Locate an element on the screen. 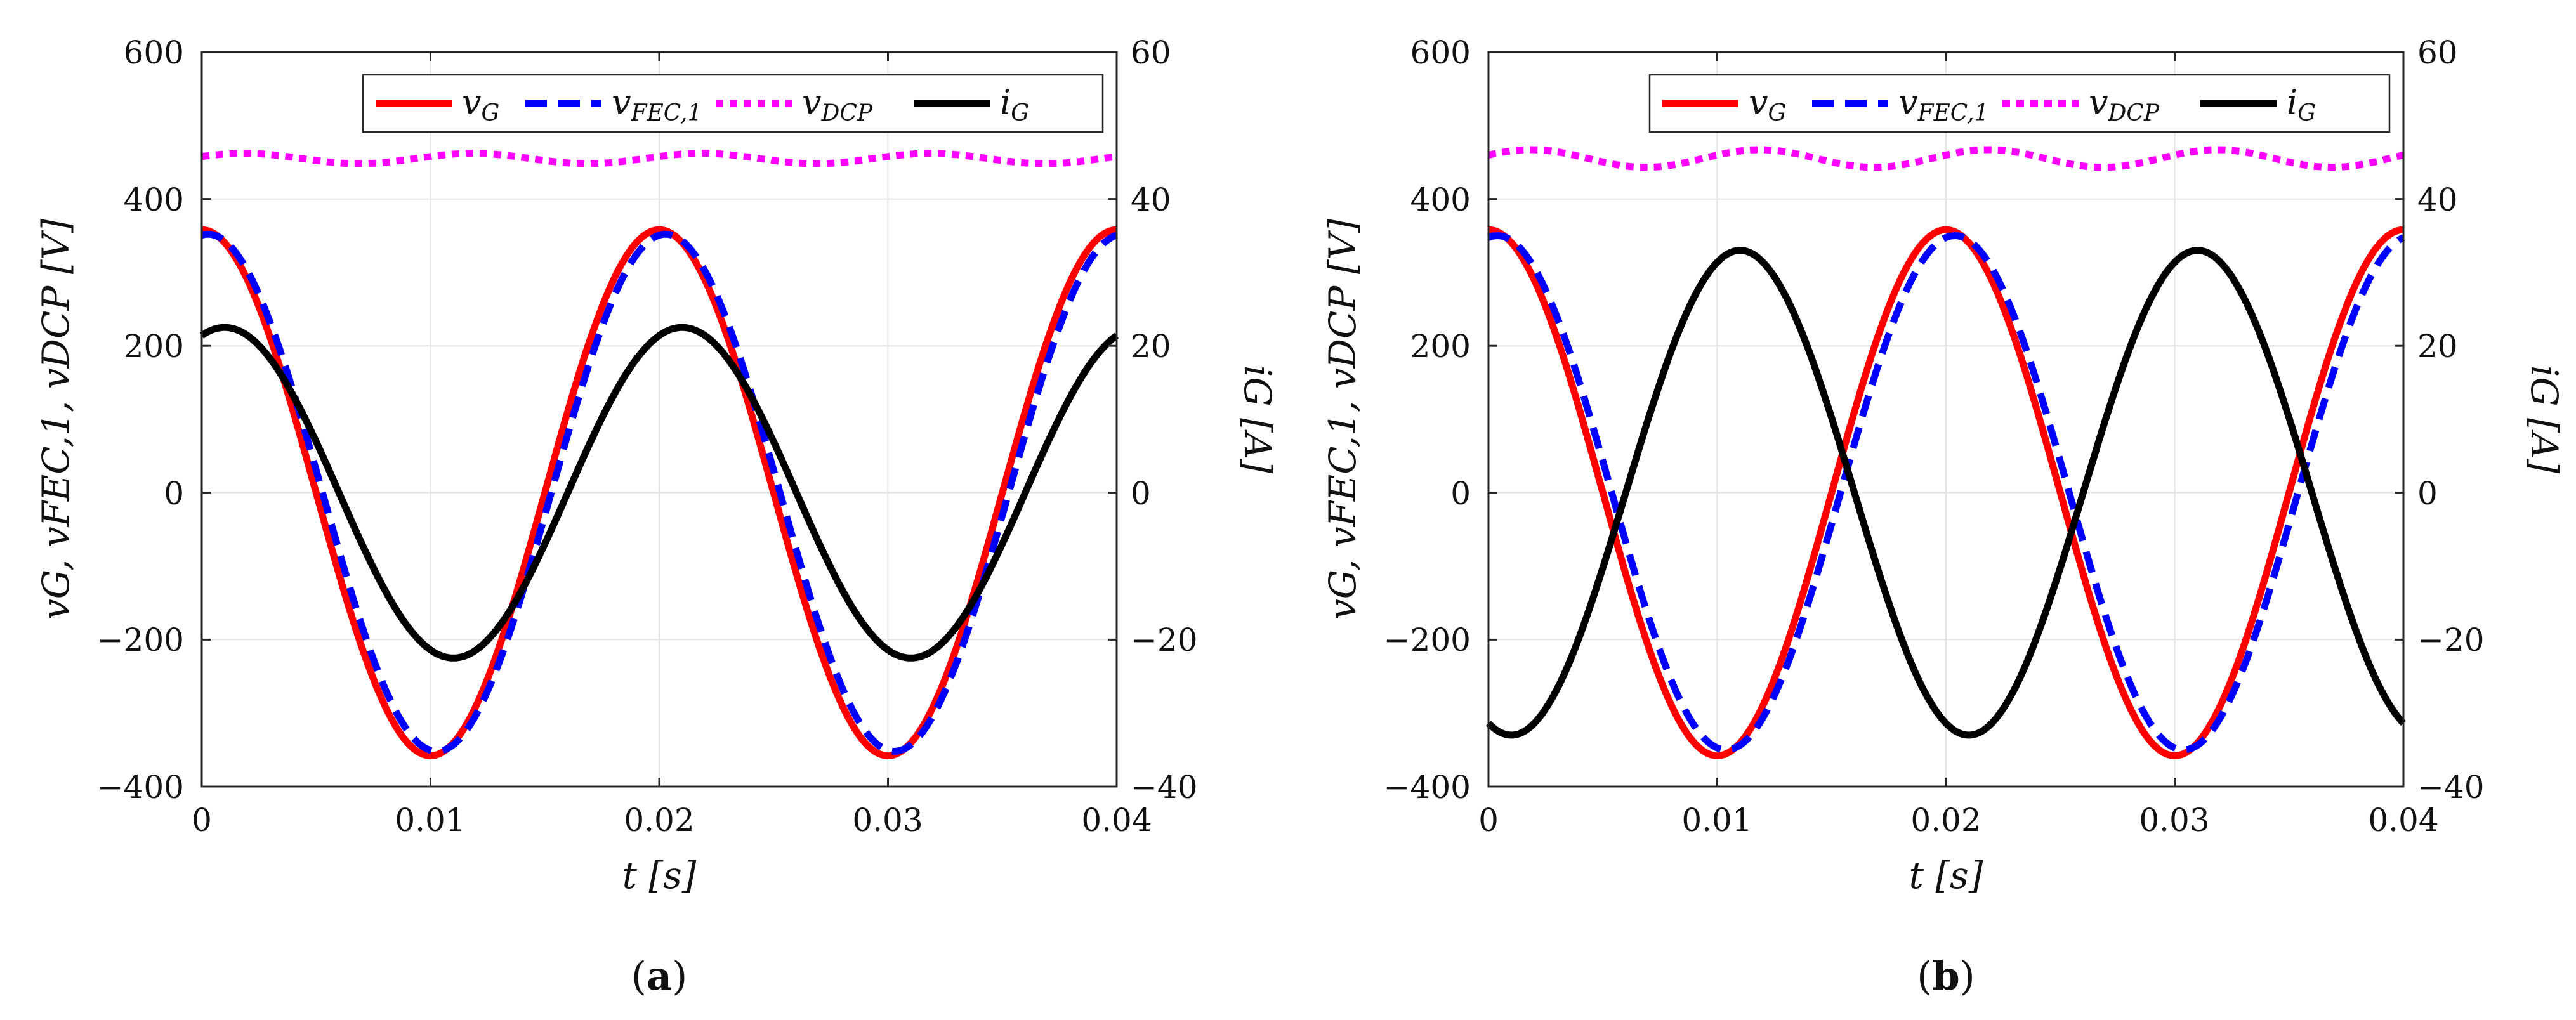 Image resolution: width=2576 pixels, height=1020 pixels. panel-b-y2tick-label: 20 is located at coordinates (2437, 347).